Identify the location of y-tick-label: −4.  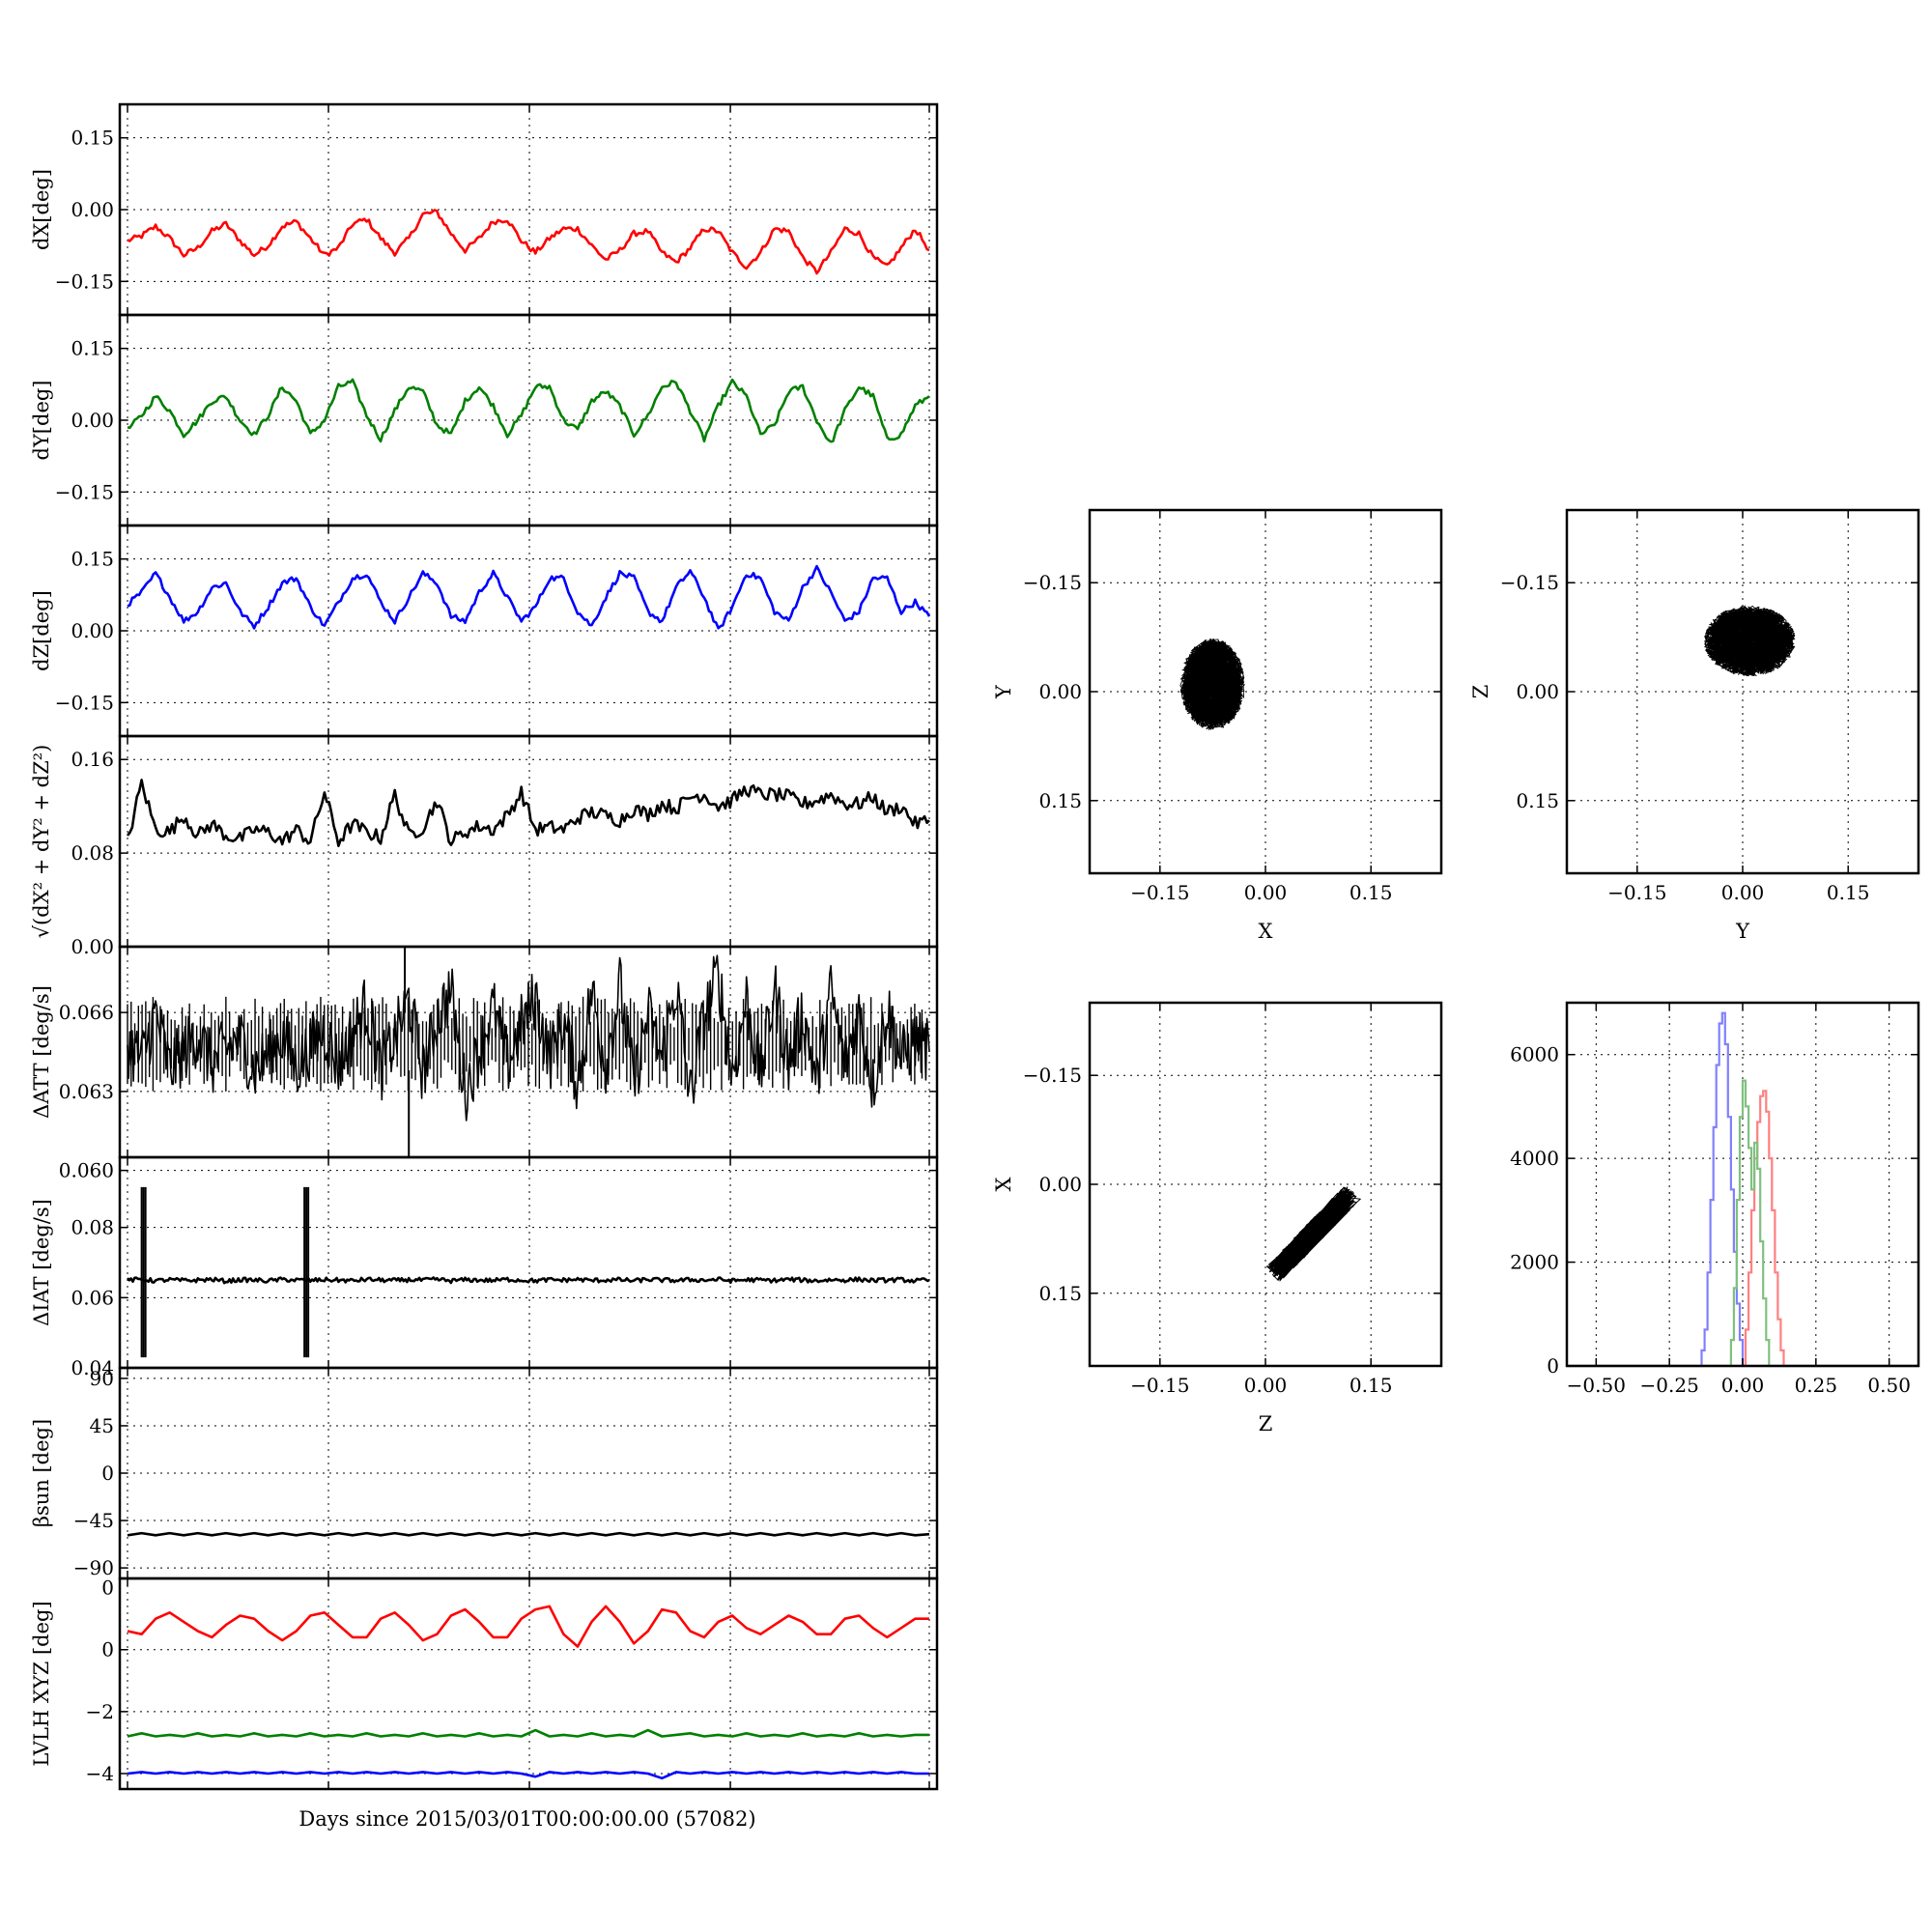
(100, 1773).